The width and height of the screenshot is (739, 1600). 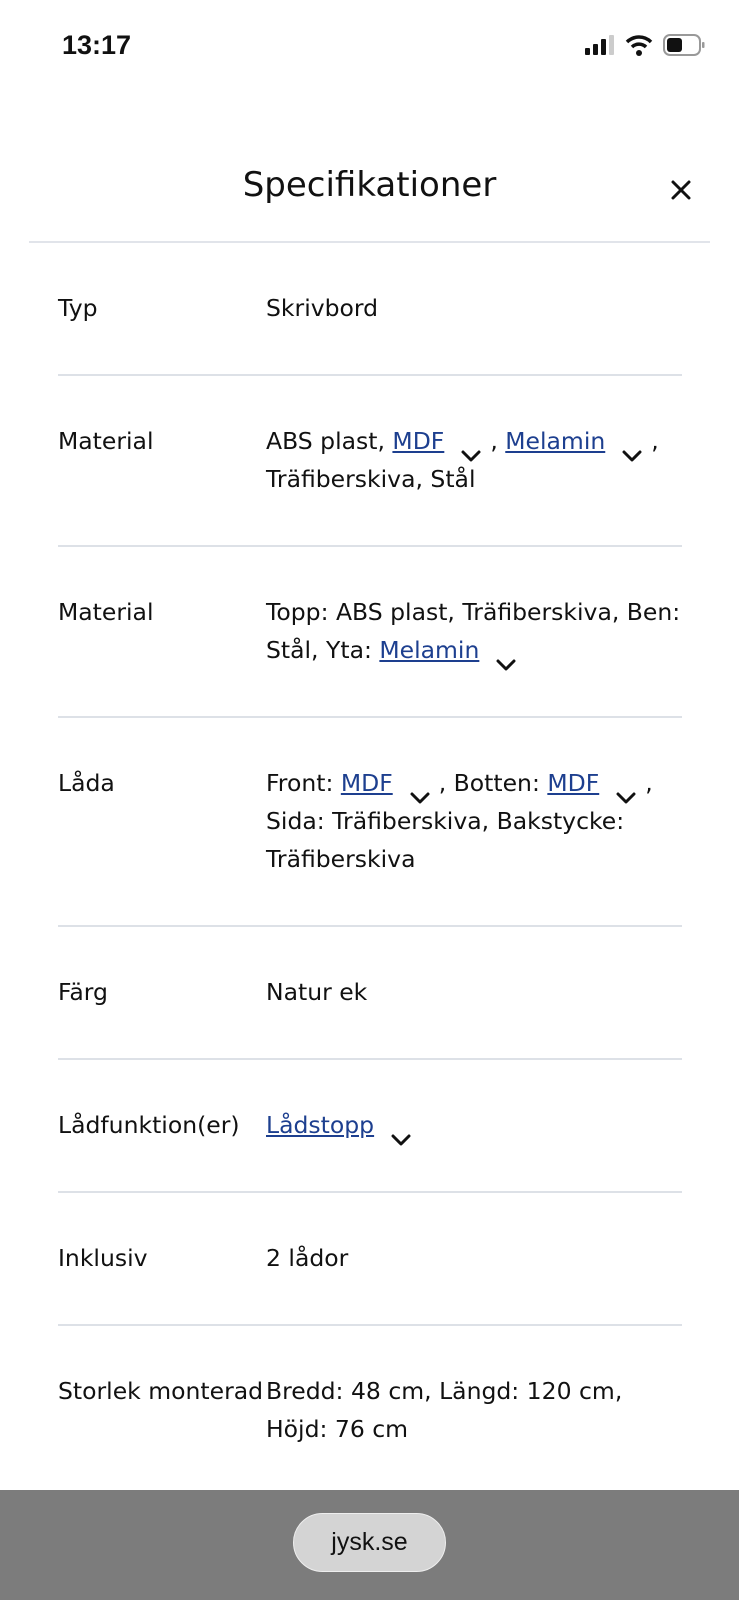 What do you see at coordinates (474, 992) in the screenshot?
I see `spec-value: Natur ek` at bounding box center [474, 992].